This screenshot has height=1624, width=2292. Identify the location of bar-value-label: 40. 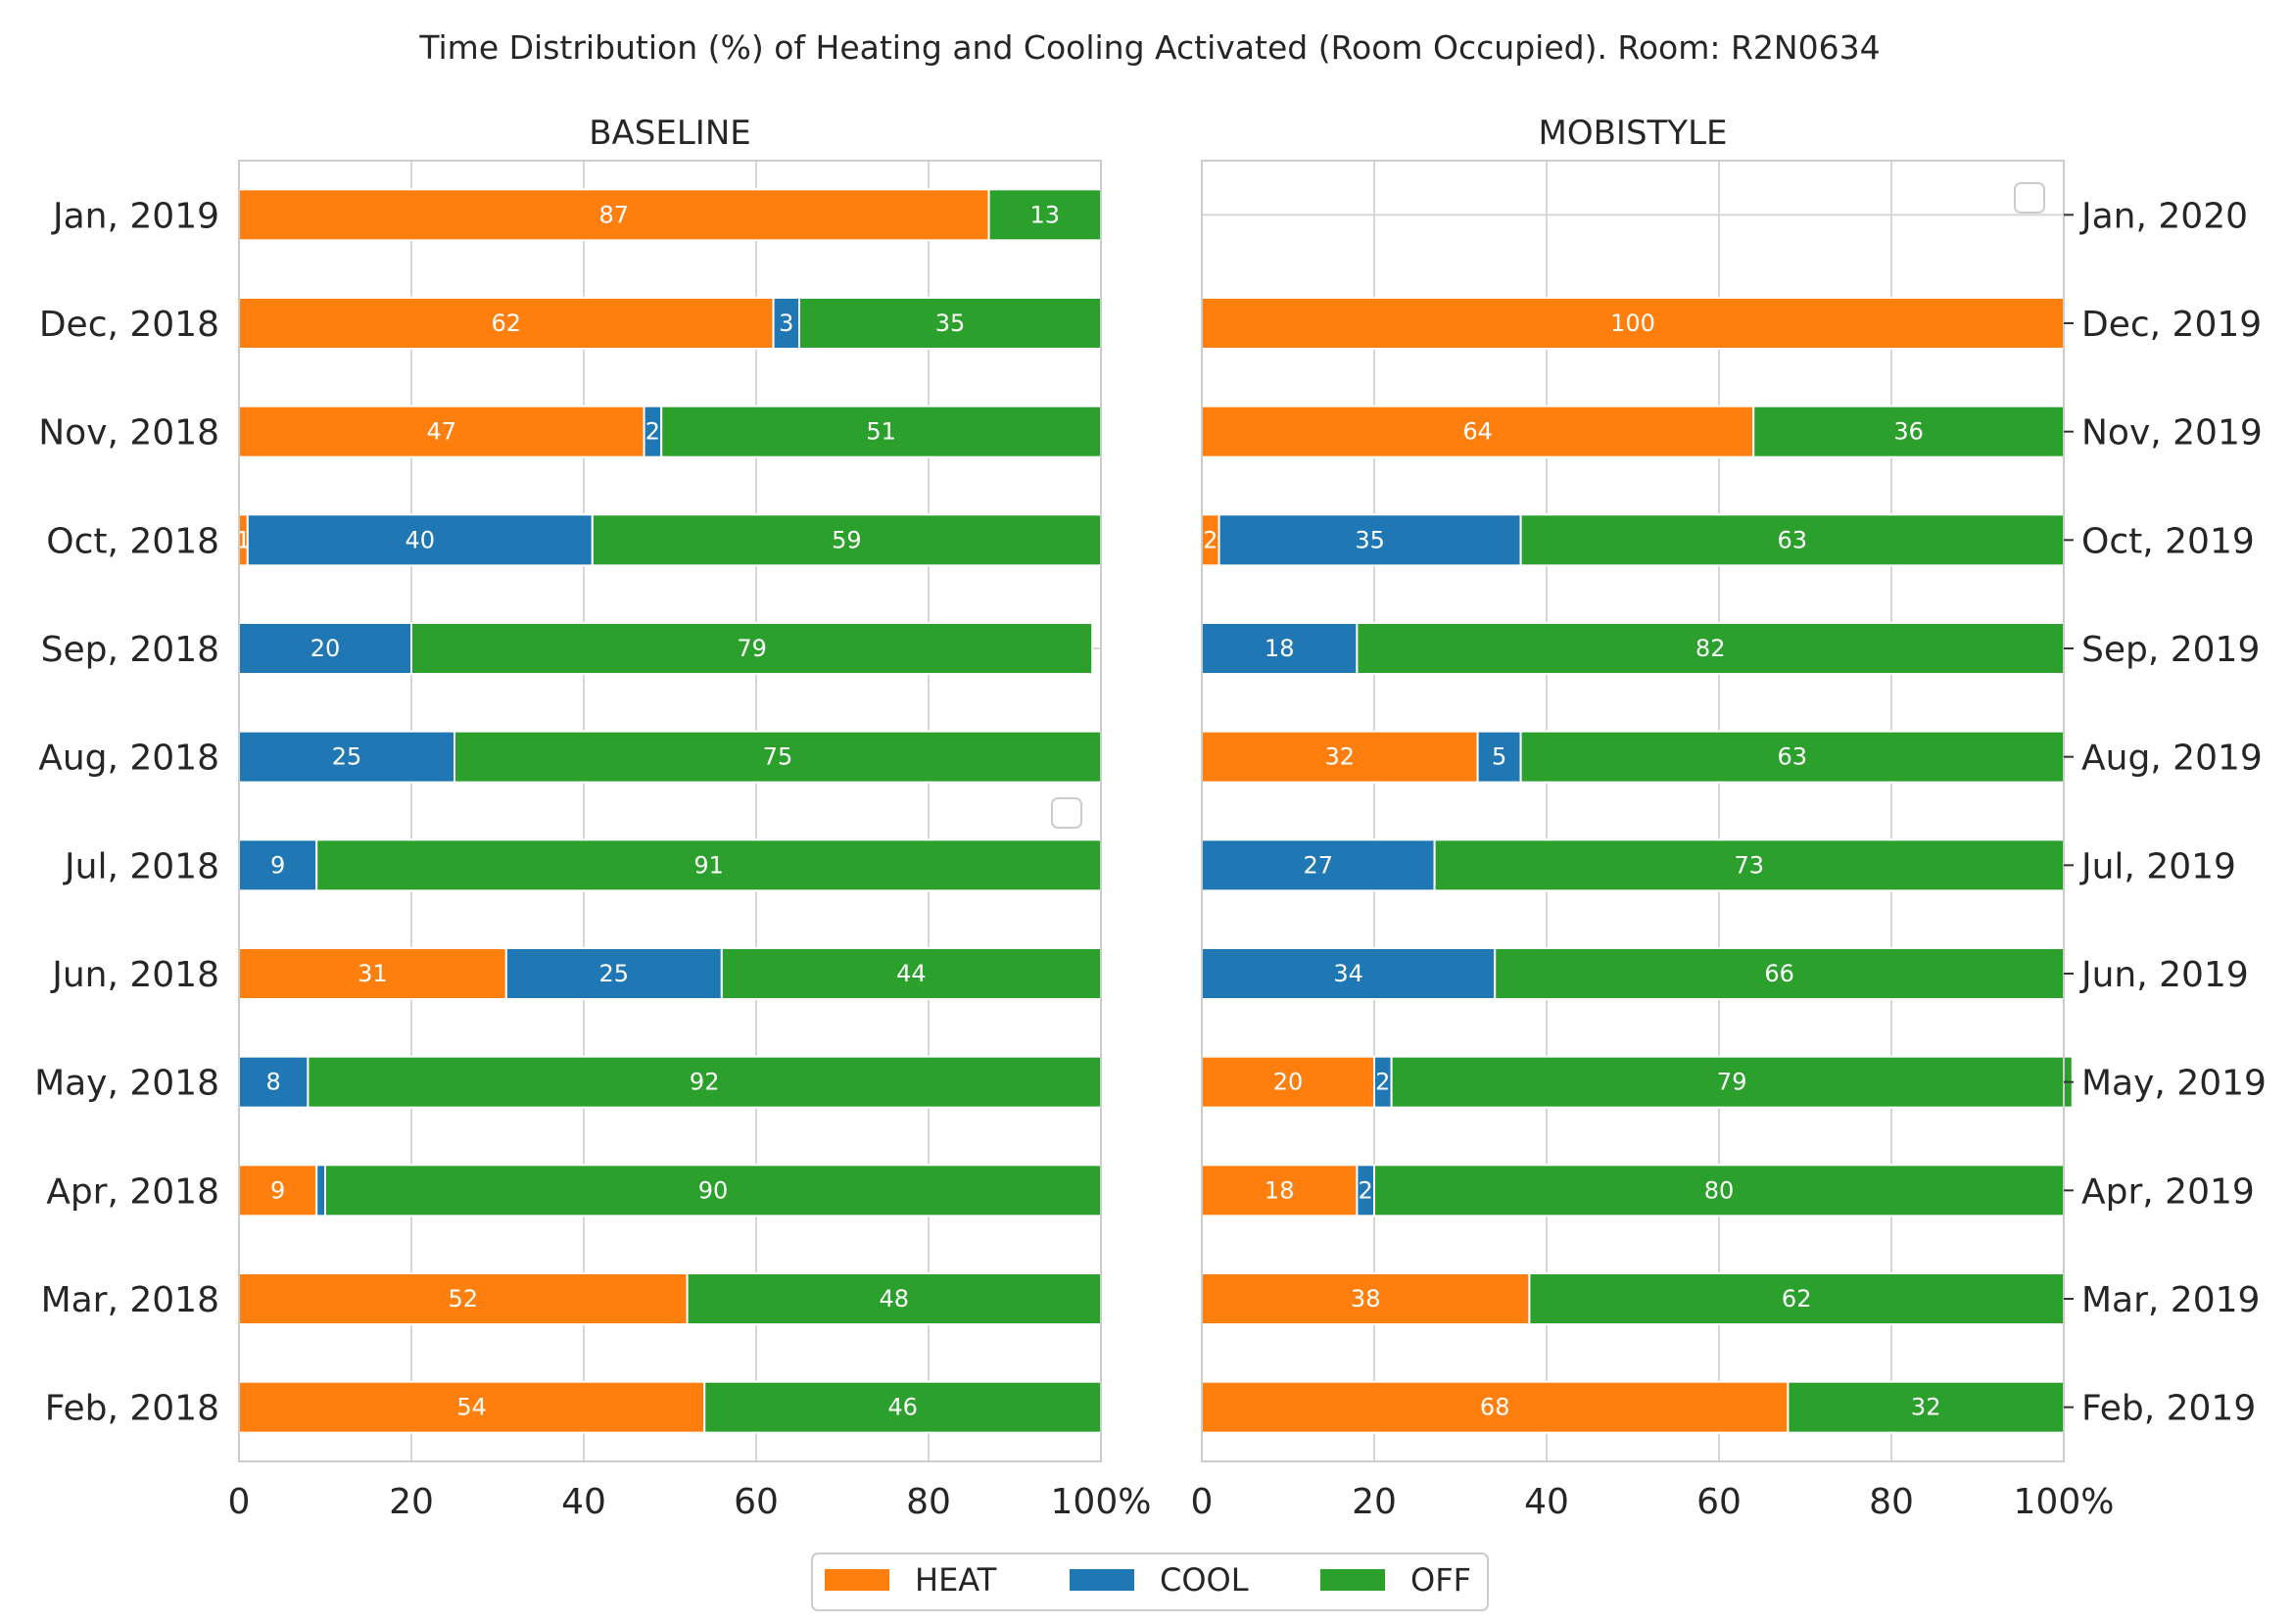
(421, 539).